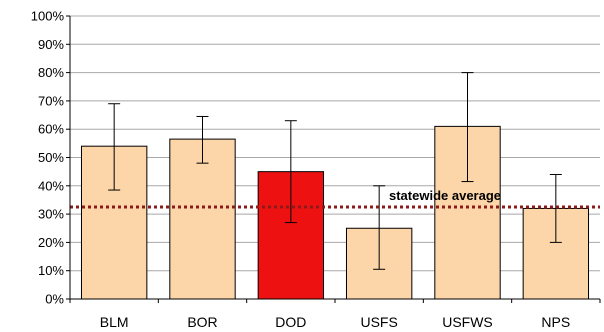  Describe the element at coordinates (114, 322) in the screenshot. I see `category-label-blm: BLM` at that location.